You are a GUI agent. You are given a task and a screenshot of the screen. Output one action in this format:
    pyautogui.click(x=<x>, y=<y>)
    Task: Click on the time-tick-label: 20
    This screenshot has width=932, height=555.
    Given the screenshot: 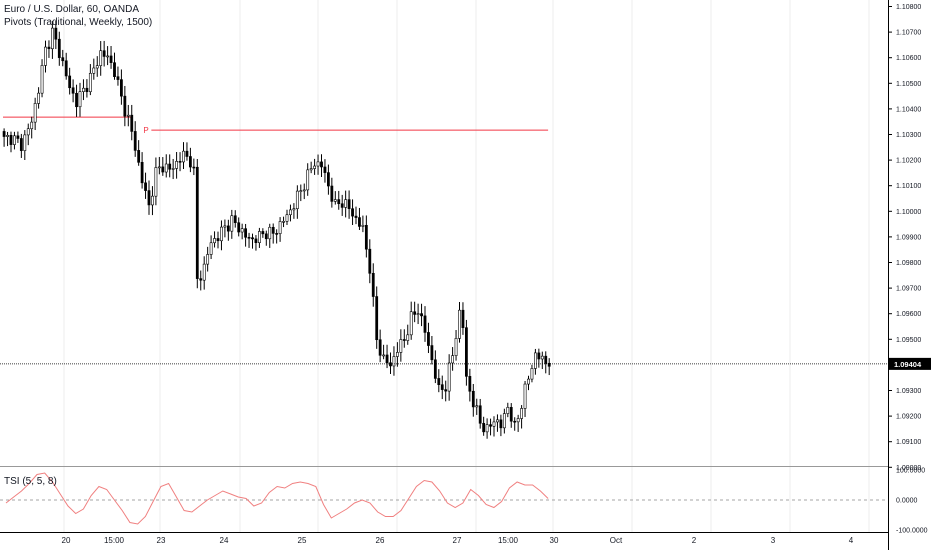 What is the action you would take?
    pyautogui.click(x=66, y=540)
    